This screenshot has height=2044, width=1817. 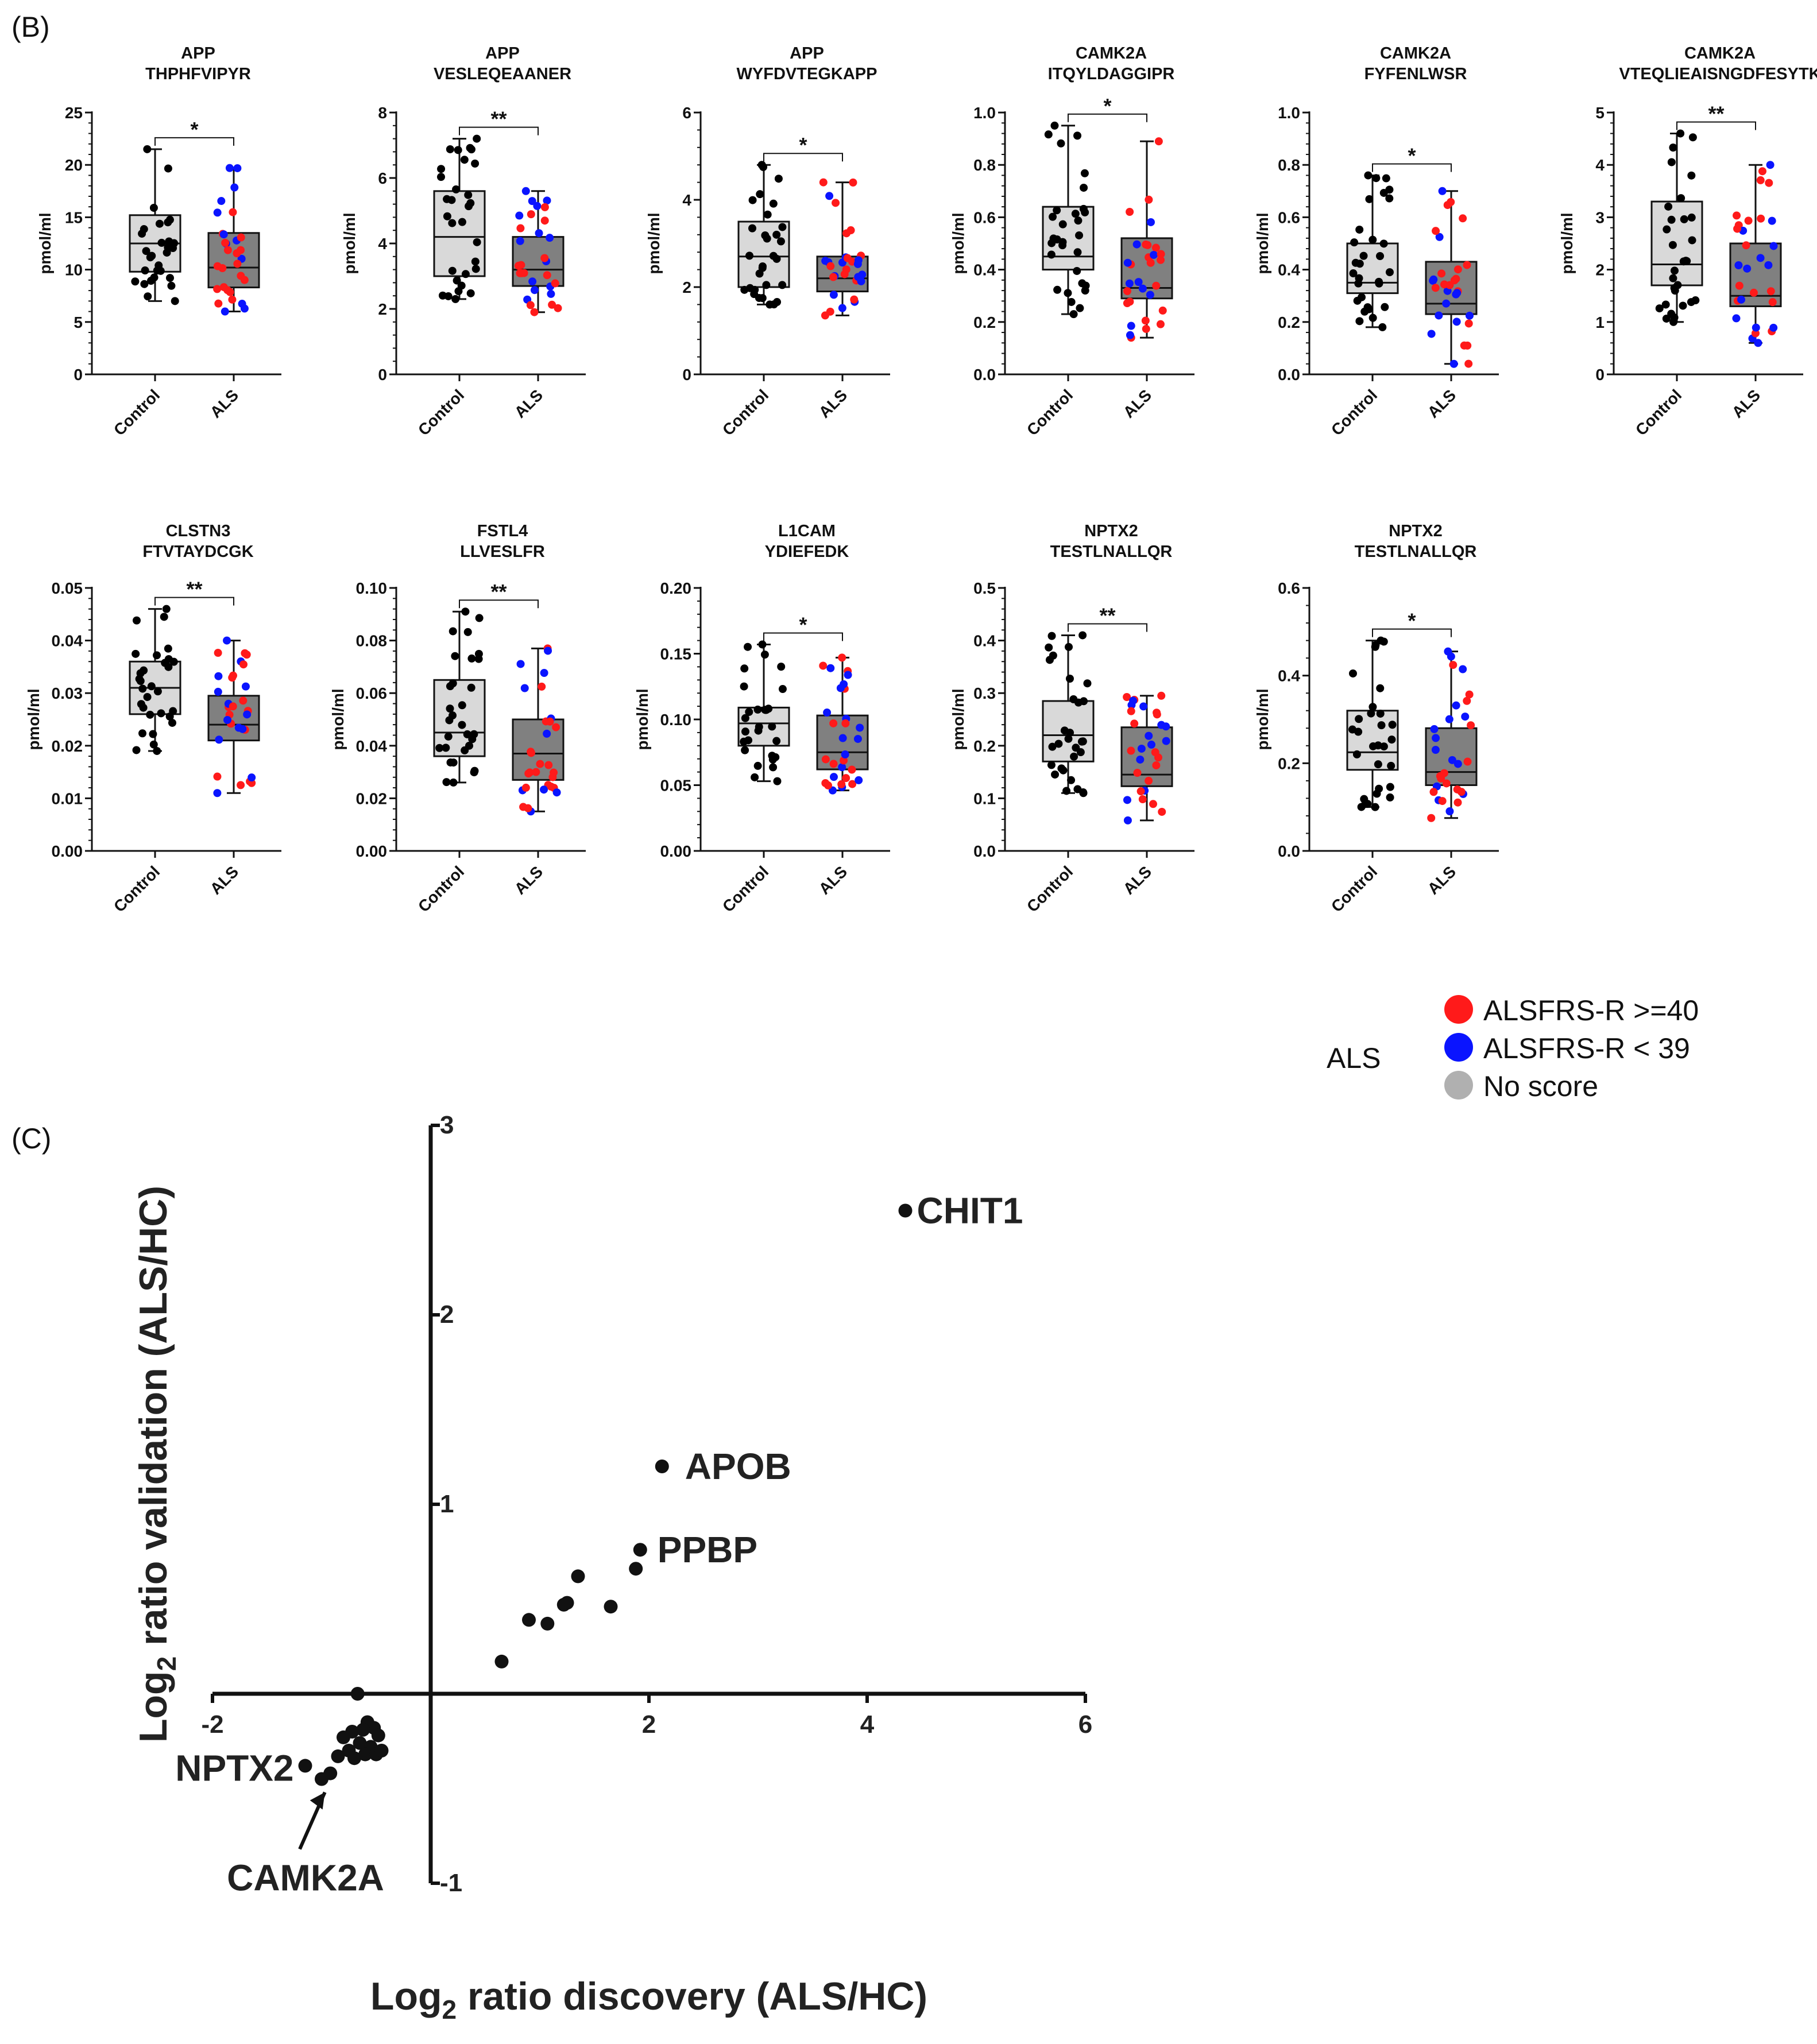 What do you see at coordinates (463, 241) in the screenshot?
I see `box-chart-2: APP VESLEQEAANER 0 2 4 6 8 pmol/ml Control ALS **` at bounding box center [463, 241].